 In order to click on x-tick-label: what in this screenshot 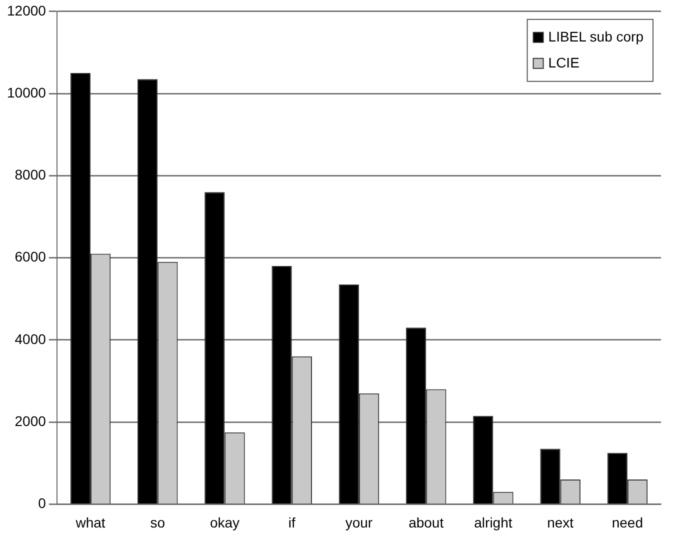, I will do `click(90, 522)`.